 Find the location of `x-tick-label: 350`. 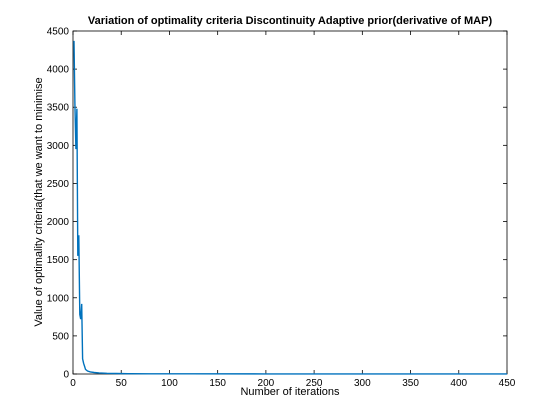

x-tick-label: 350 is located at coordinates (410, 383).